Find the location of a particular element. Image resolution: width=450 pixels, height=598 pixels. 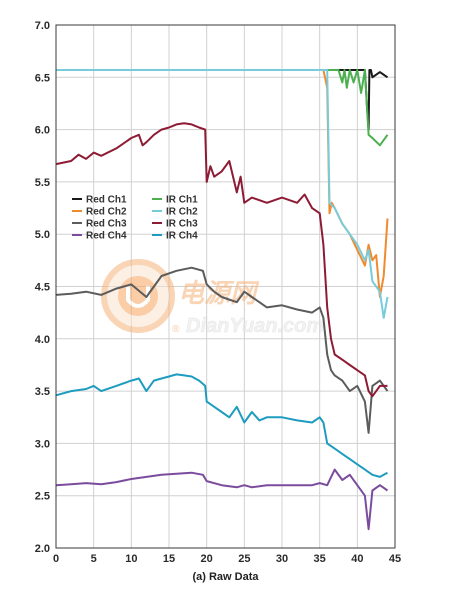

y-tick-label: 3.5 is located at coordinates (42, 392).